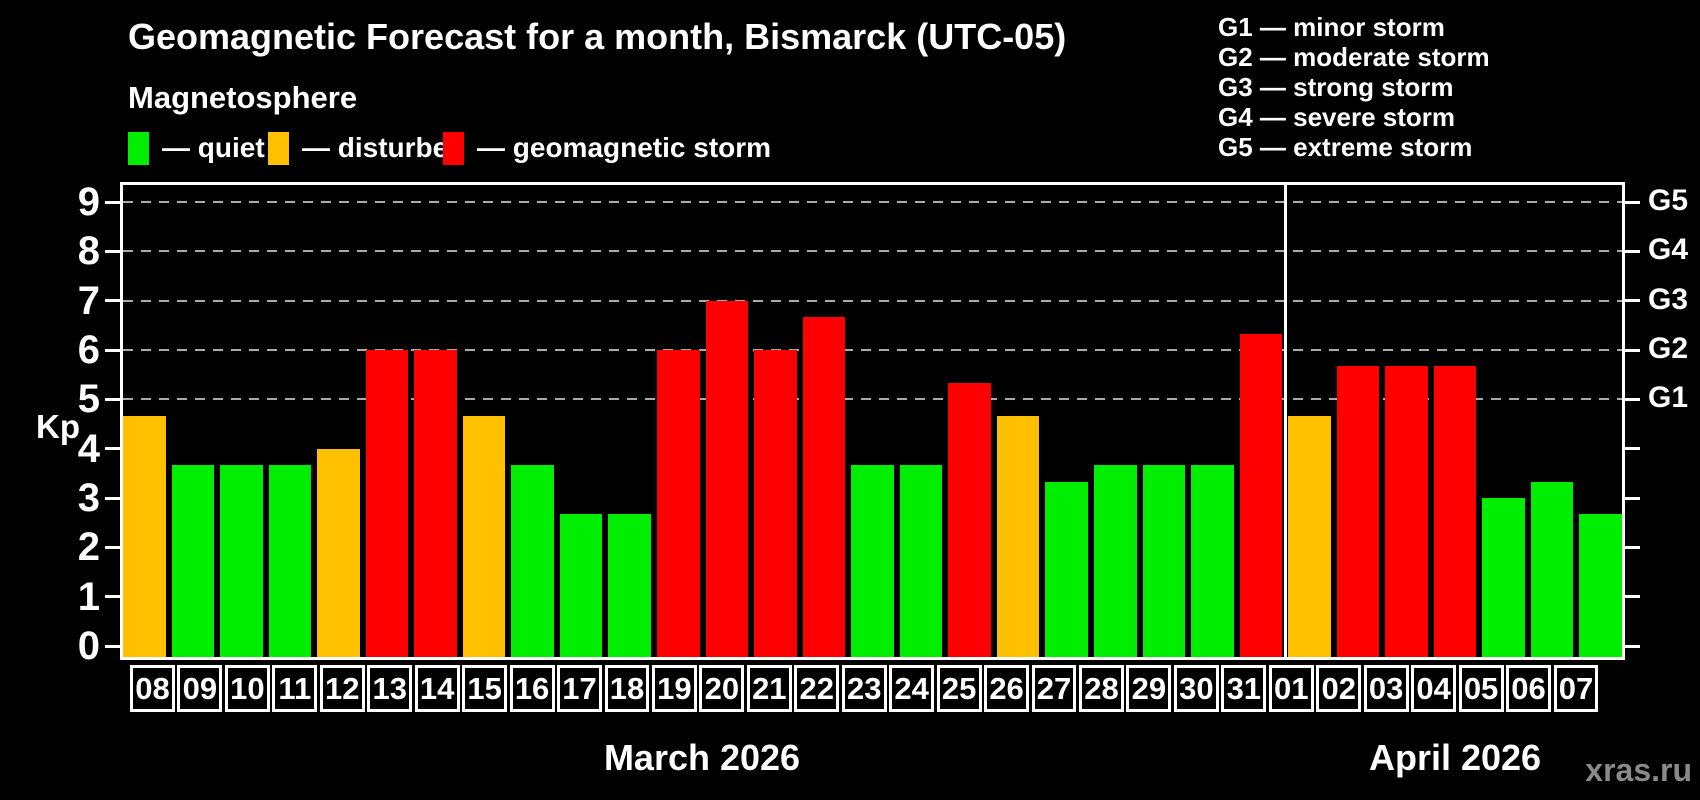  What do you see at coordinates (152, 688) in the screenshot?
I see `date-cell: 08` at bounding box center [152, 688].